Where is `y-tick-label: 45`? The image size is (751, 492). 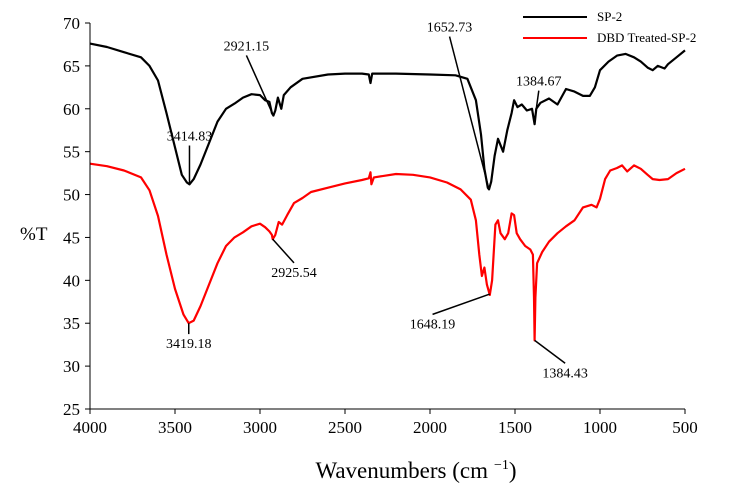
y-tick-label: 45 is located at coordinates (71, 237).